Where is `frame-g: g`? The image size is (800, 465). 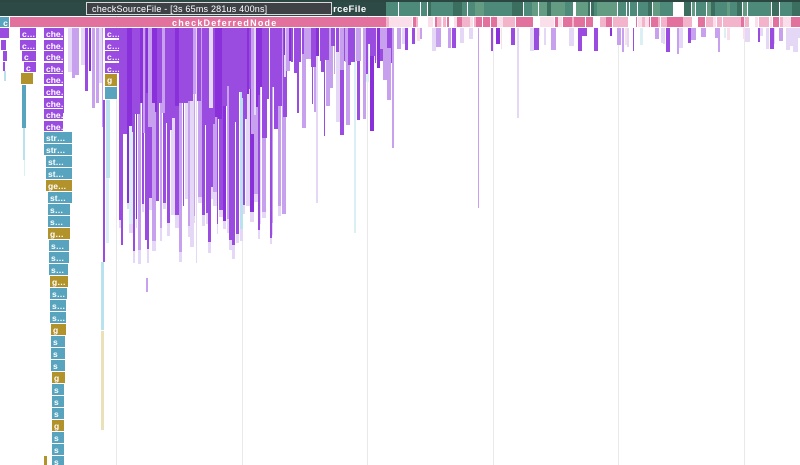 frame-g: g is located at coordinates (58, 425).